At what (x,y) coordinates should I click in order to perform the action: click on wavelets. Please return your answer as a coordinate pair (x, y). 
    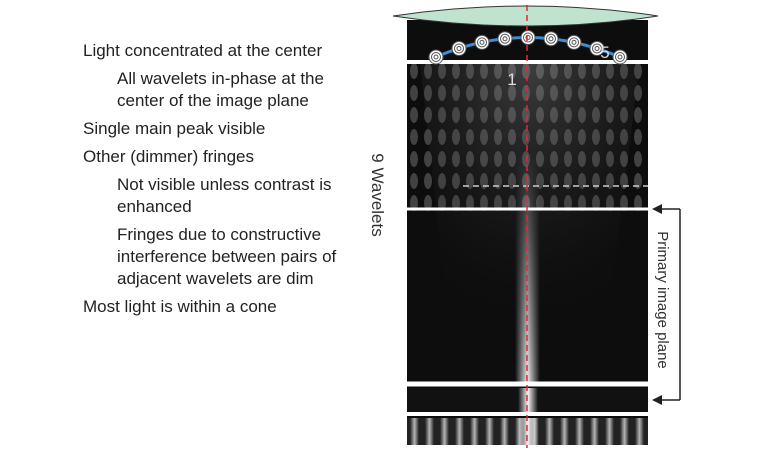
    Looking at the image, I should click on (528, 47).